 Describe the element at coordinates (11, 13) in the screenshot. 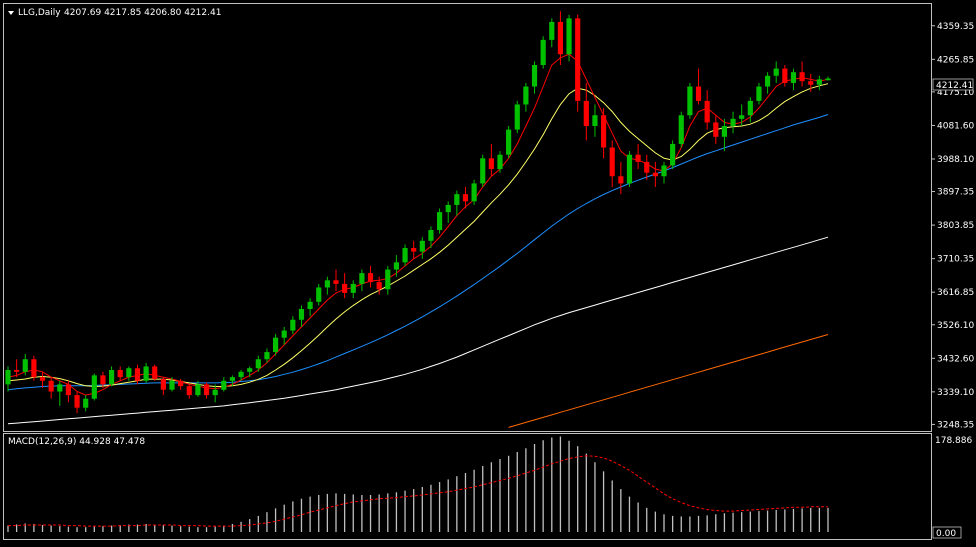

I see `dropdown-triangle-icon` at that location.